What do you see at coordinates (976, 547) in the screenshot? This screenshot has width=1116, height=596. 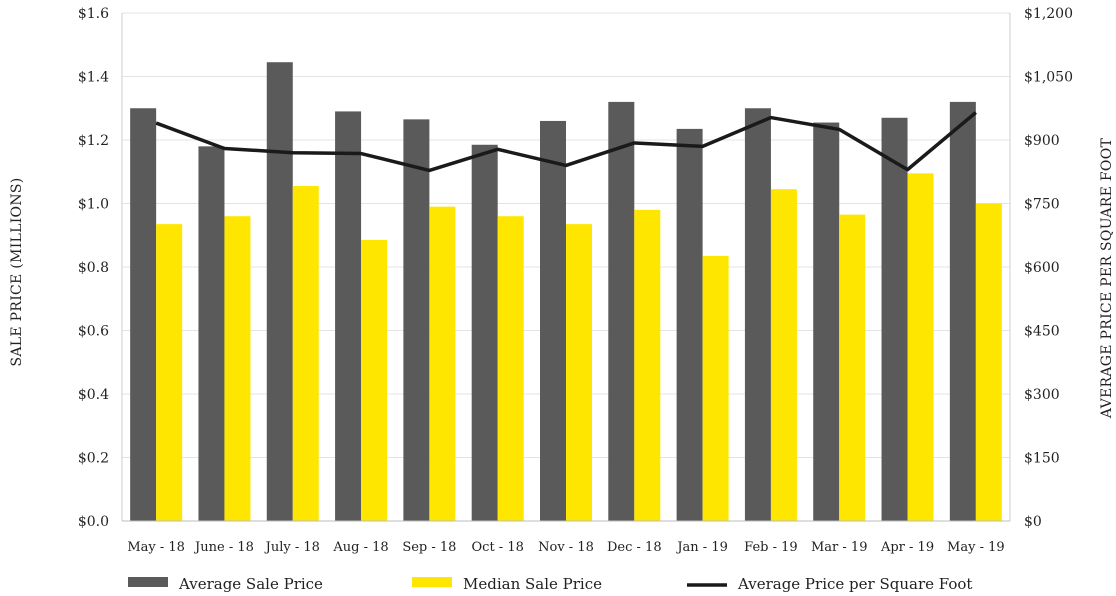 I see `x-tick-label: May - 19` at bounding box center [976, 547].